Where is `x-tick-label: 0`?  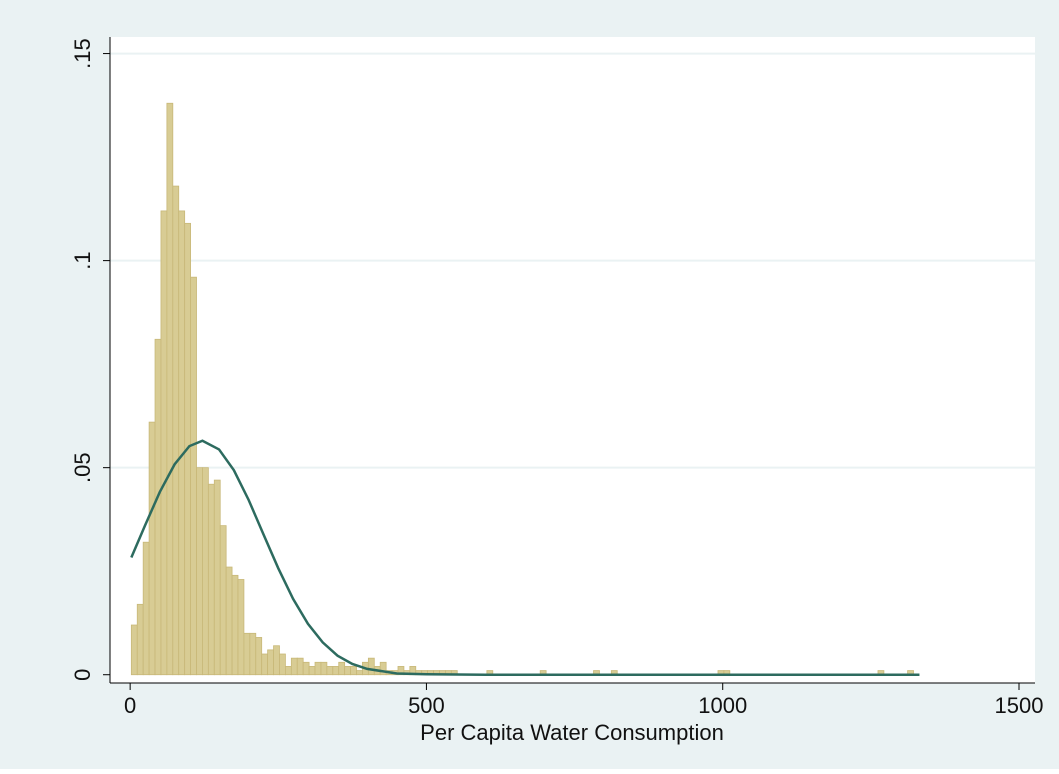 x-tick-label: 0 is located at coordinates (130, 705).